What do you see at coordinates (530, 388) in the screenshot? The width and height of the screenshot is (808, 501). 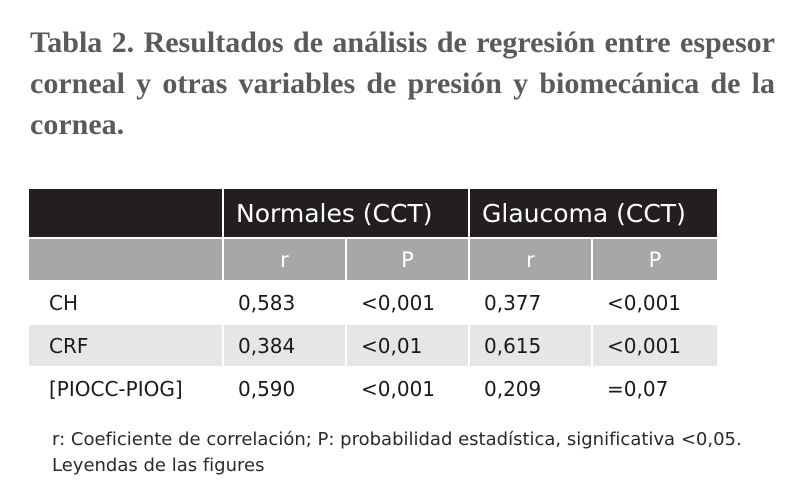 I see `cell: 0,209` at bounding box center [530, 388].